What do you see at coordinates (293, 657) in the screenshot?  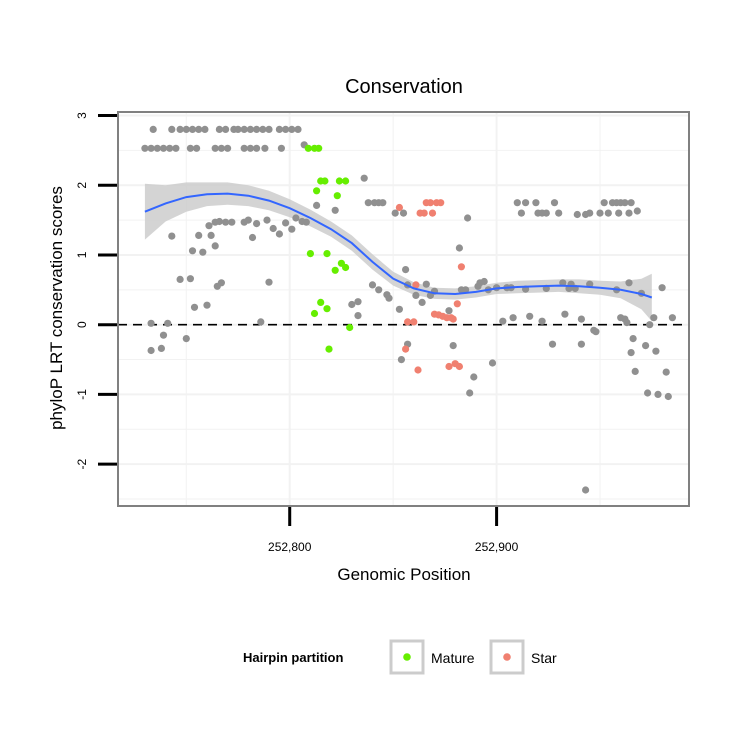 I see `legend-title: Hairpin partition` at bounding box center [293, 657].